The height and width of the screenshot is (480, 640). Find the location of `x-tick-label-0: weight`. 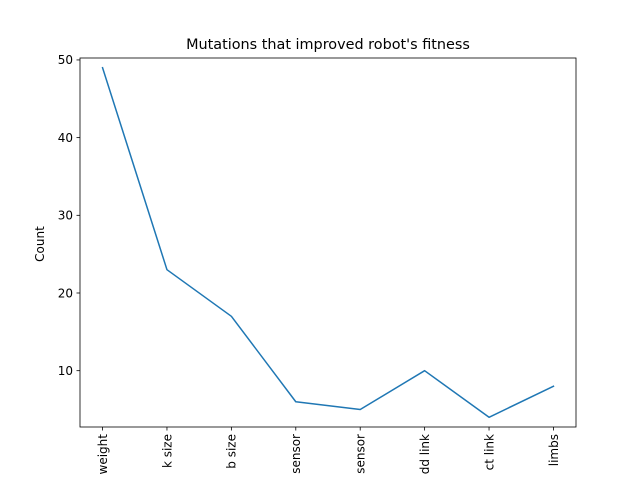

x-tick-label-0: weight is located at coordinates (103, 454).